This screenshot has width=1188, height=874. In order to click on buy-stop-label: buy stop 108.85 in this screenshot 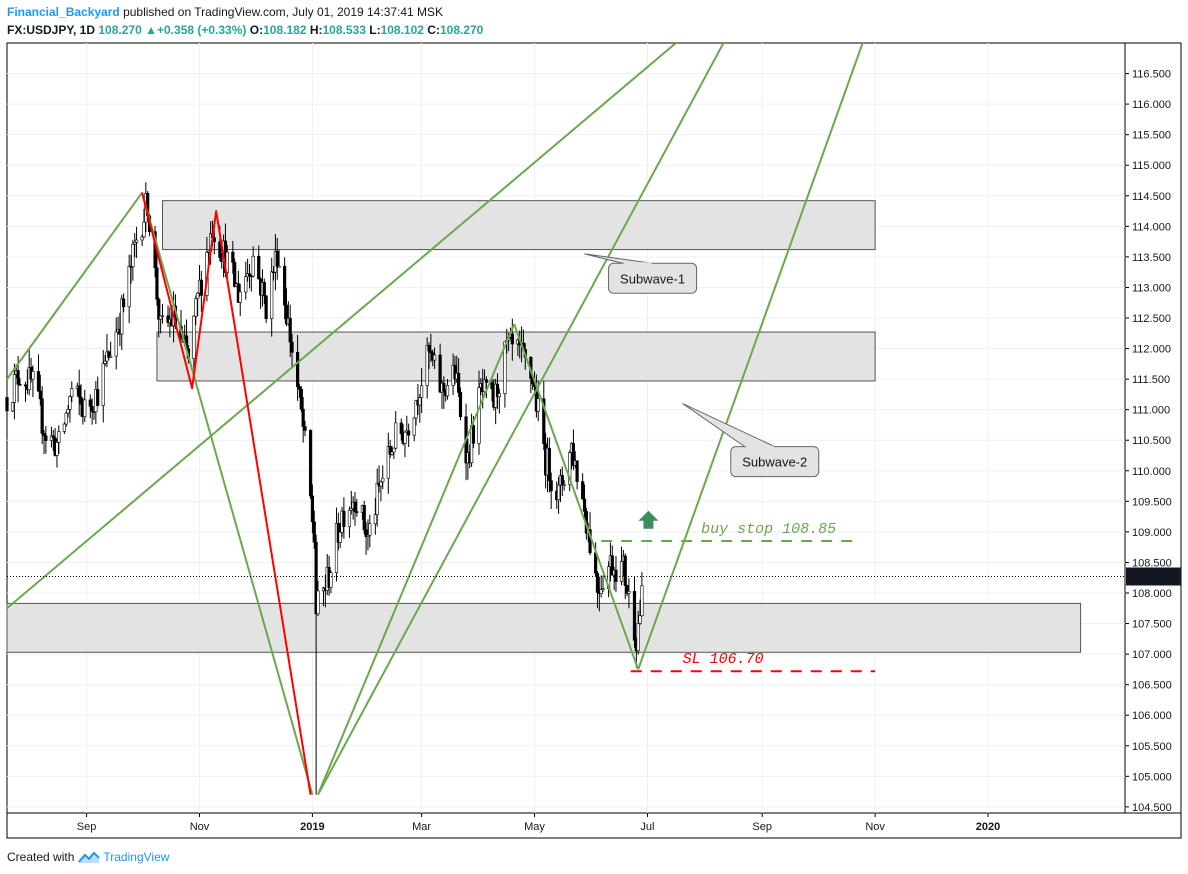, I will do `click(768, 529)`.